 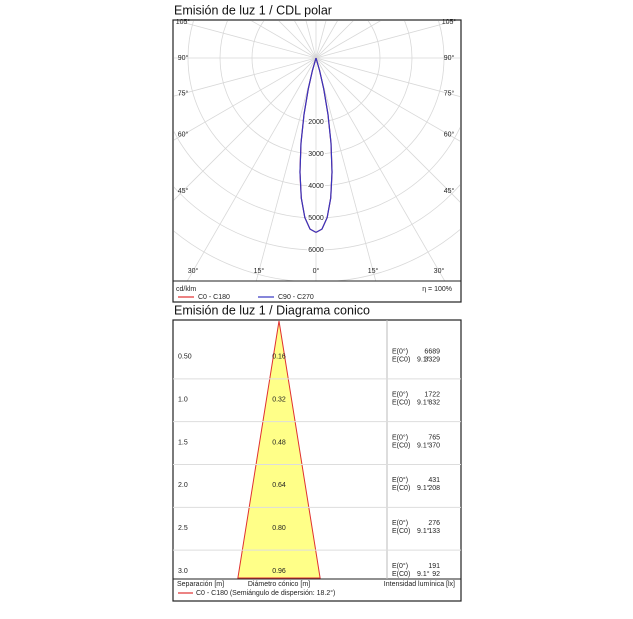 What do you see at coordinates (434, 531) in the screenshot?
I see `ec0-value: 133` at bounding box center [434, 531].